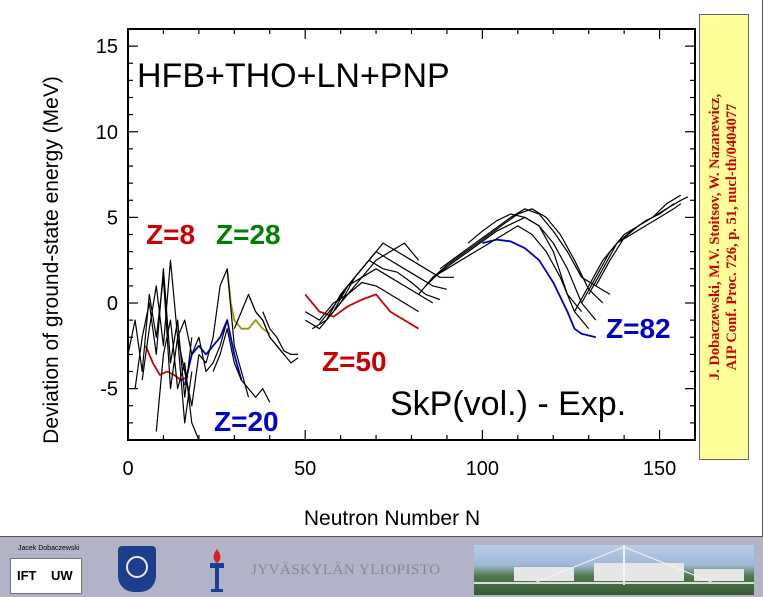 The width and height of the screenshot is (763, 597). Describe the element at coordinates (170, 234) in the screenshot. I see `annotation-z8: Z=8` at that location.